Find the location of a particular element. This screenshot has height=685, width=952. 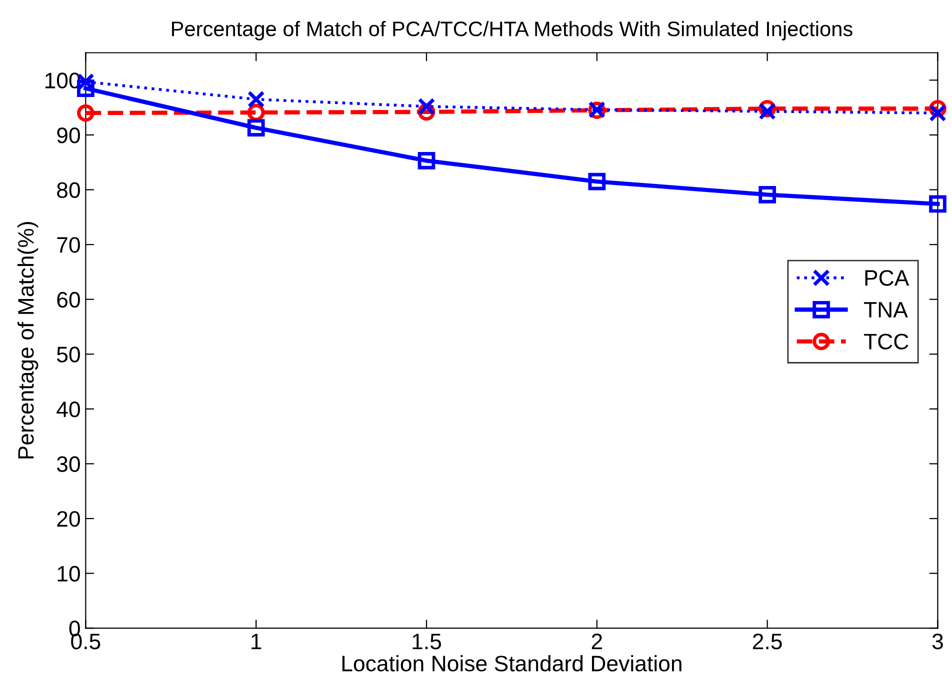

y-tick-label: 50 is located at coordinates (68, 354).